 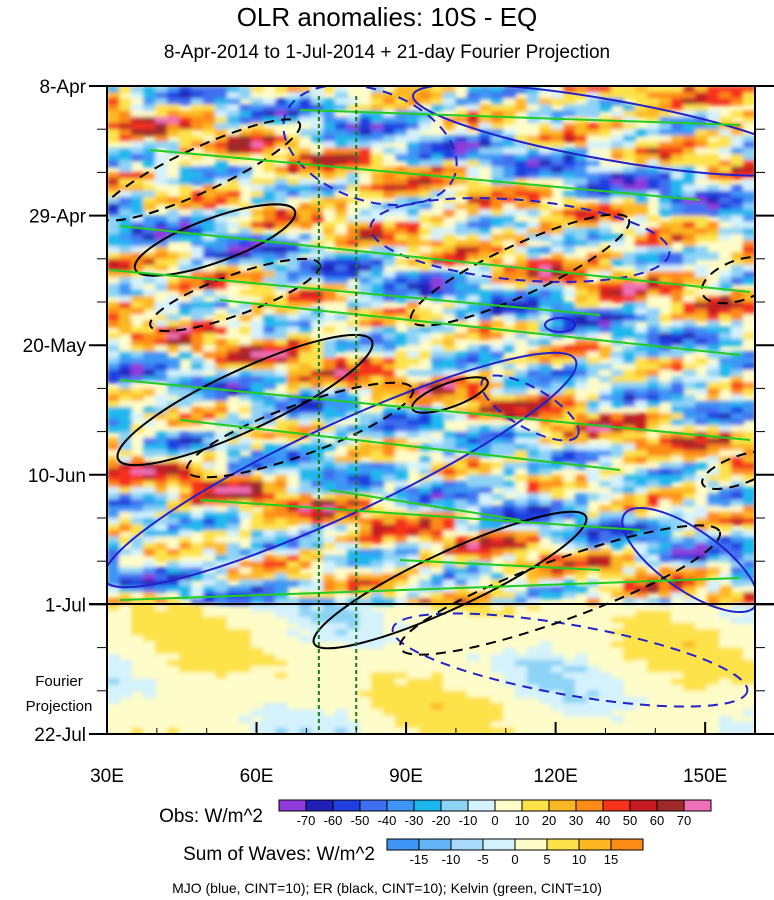 What do you see at coordinates (728, 470) in the screenshot?
I see `er-contour` at bounding box center [728, 470].